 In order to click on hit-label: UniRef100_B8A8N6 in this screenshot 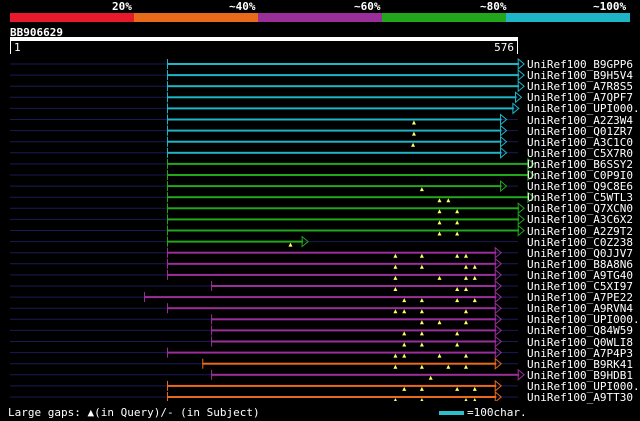, I will do `click(580, 264)`.